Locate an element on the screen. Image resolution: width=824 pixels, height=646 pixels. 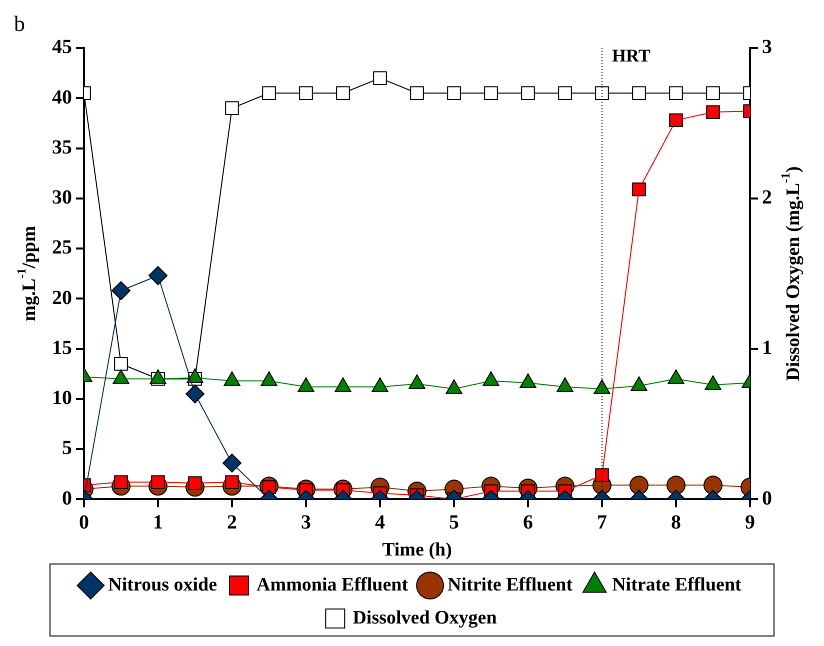
legend-label: Ammonia Effluent is located at coordinates (332, 585).